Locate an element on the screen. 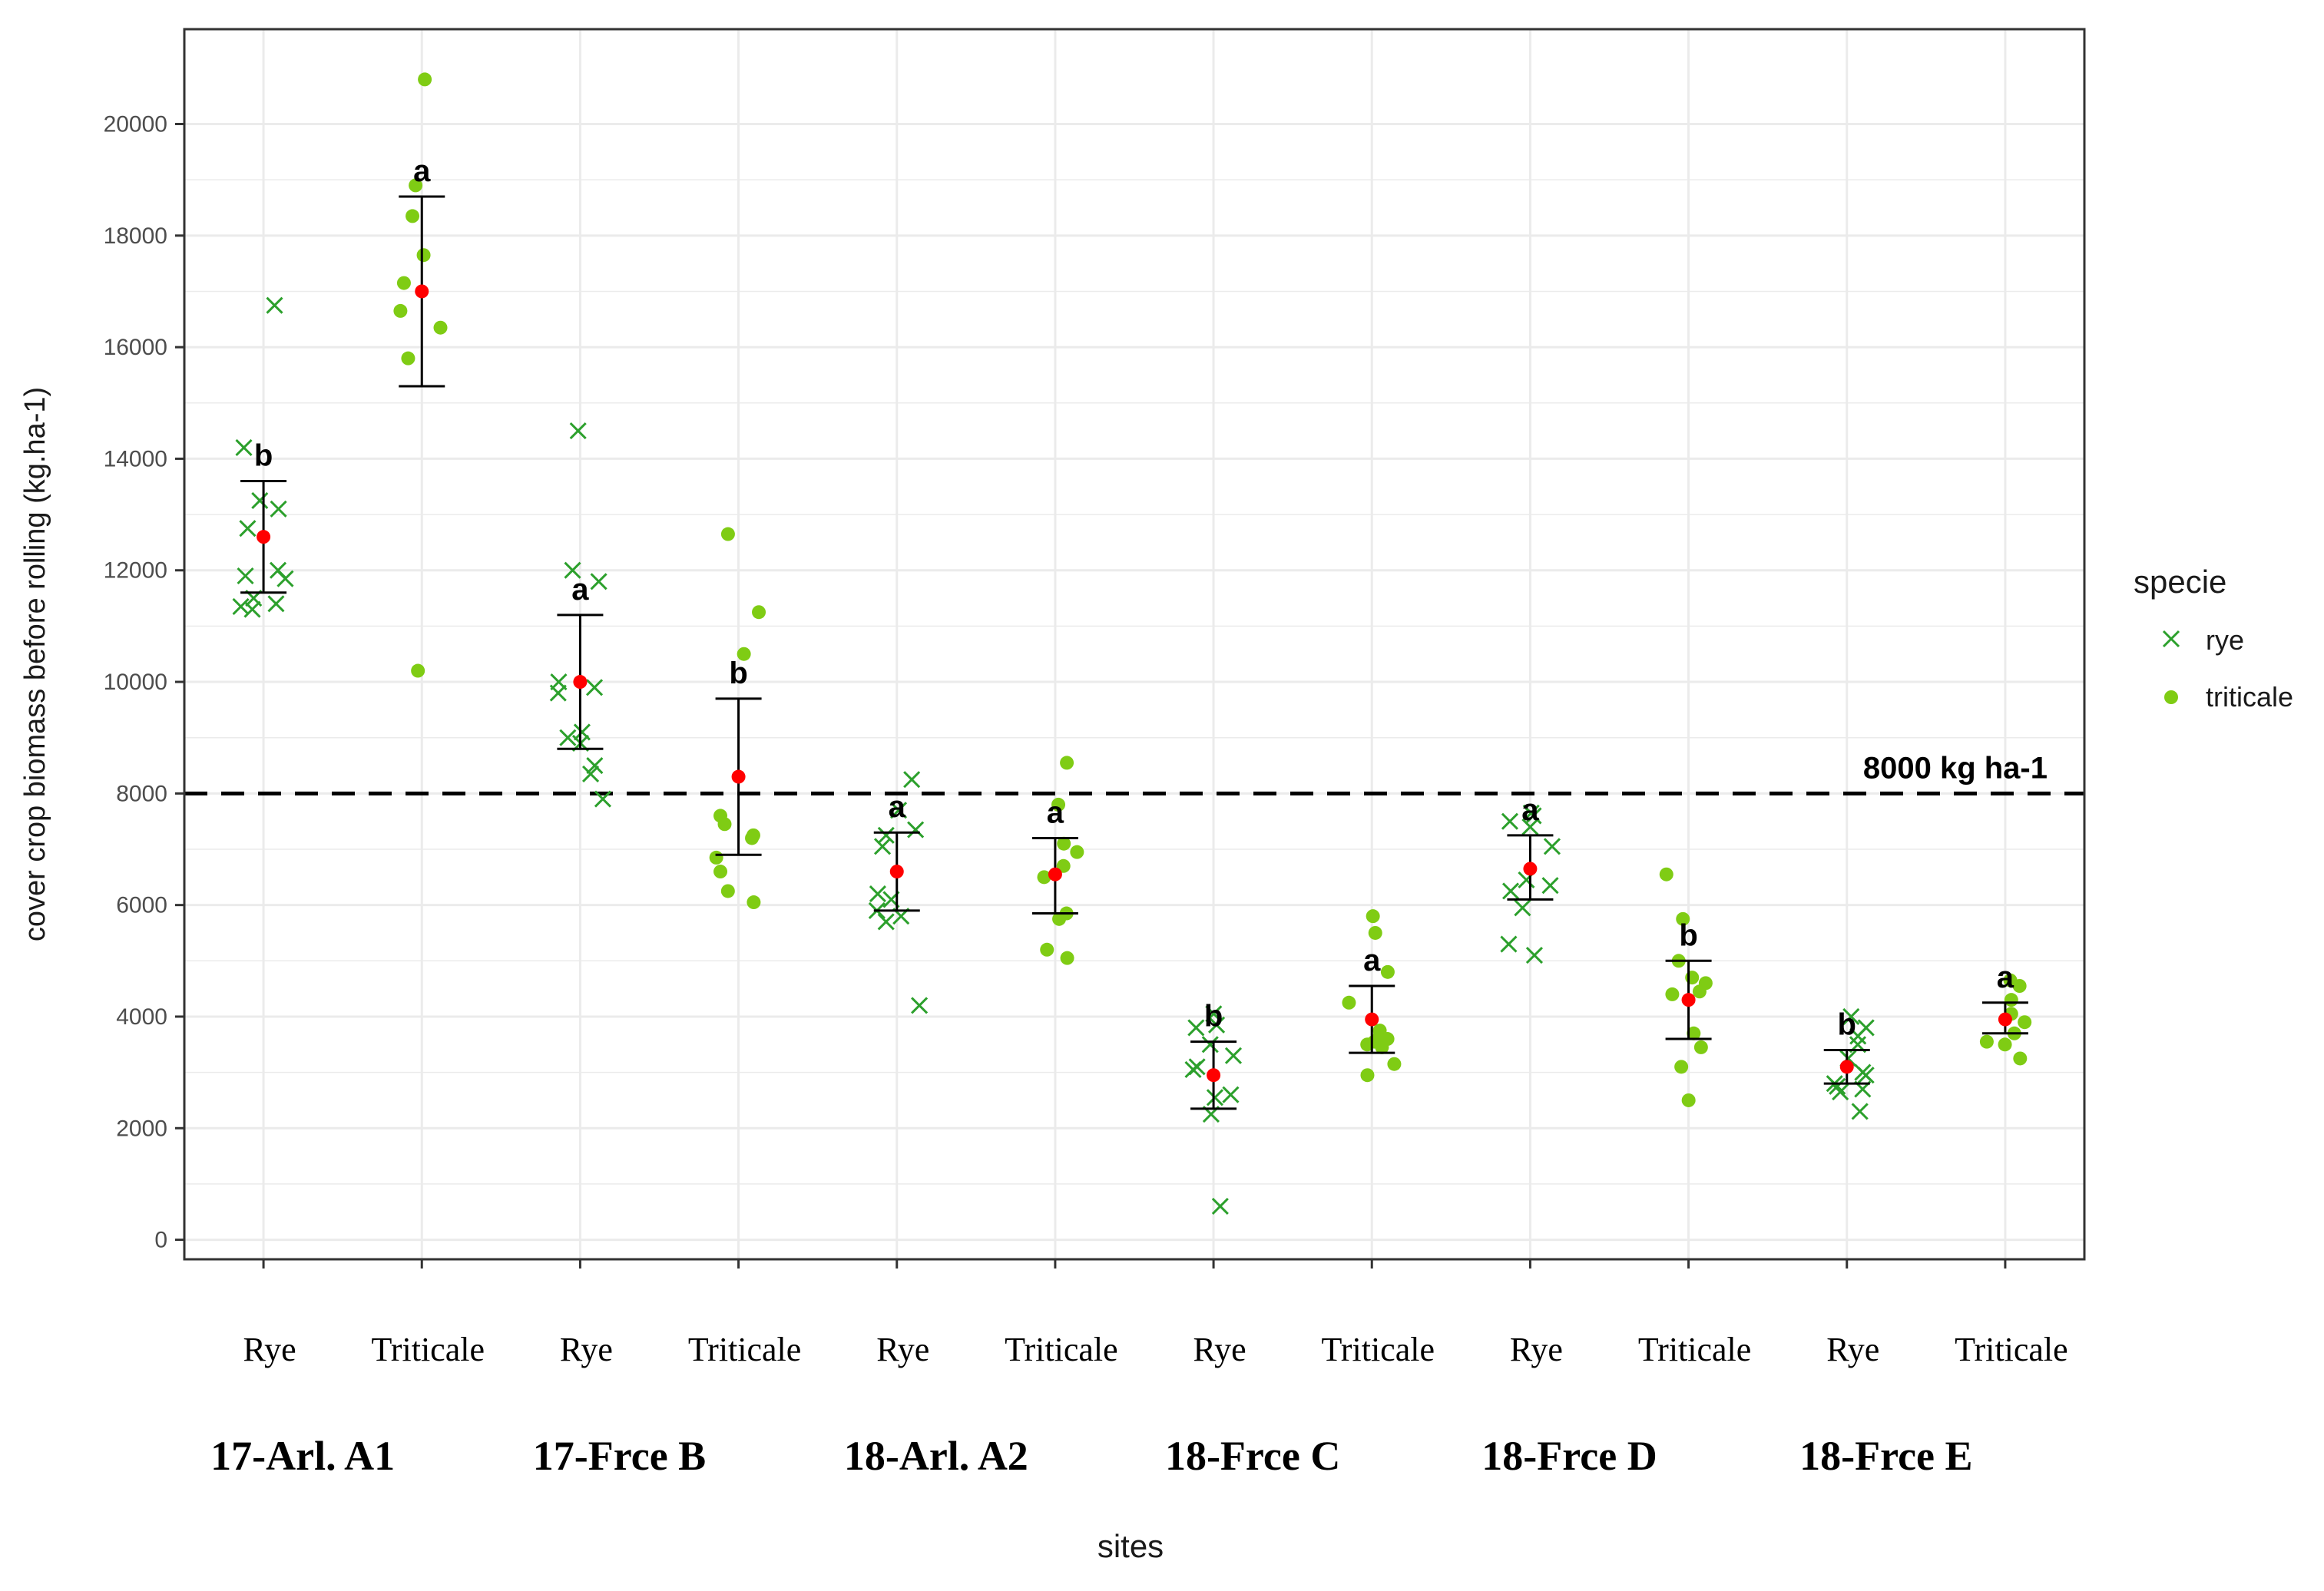  x-site-label: 18-Frce C is located at coordinates (1252, 1456).